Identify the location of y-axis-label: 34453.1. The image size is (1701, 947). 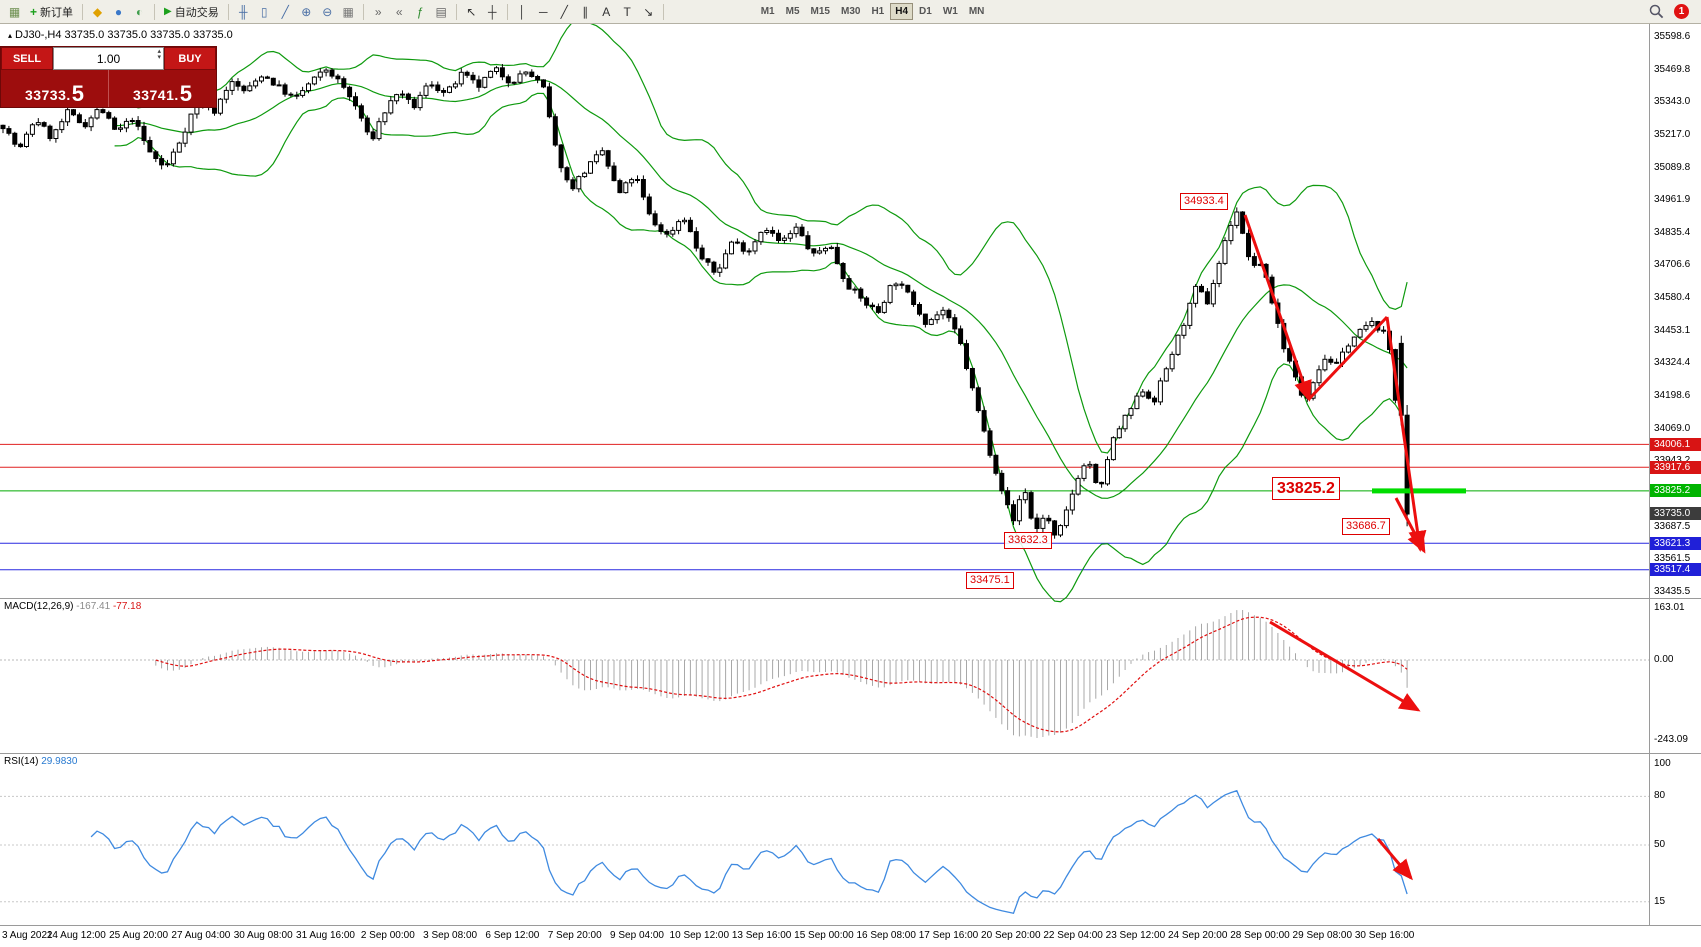
(1672, 330).